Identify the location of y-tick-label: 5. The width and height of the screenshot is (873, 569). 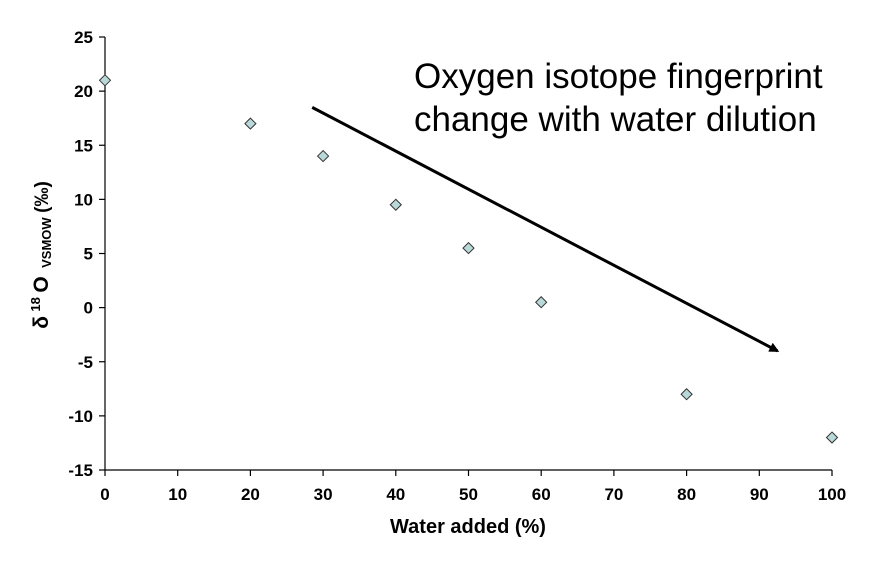
(88, 254).